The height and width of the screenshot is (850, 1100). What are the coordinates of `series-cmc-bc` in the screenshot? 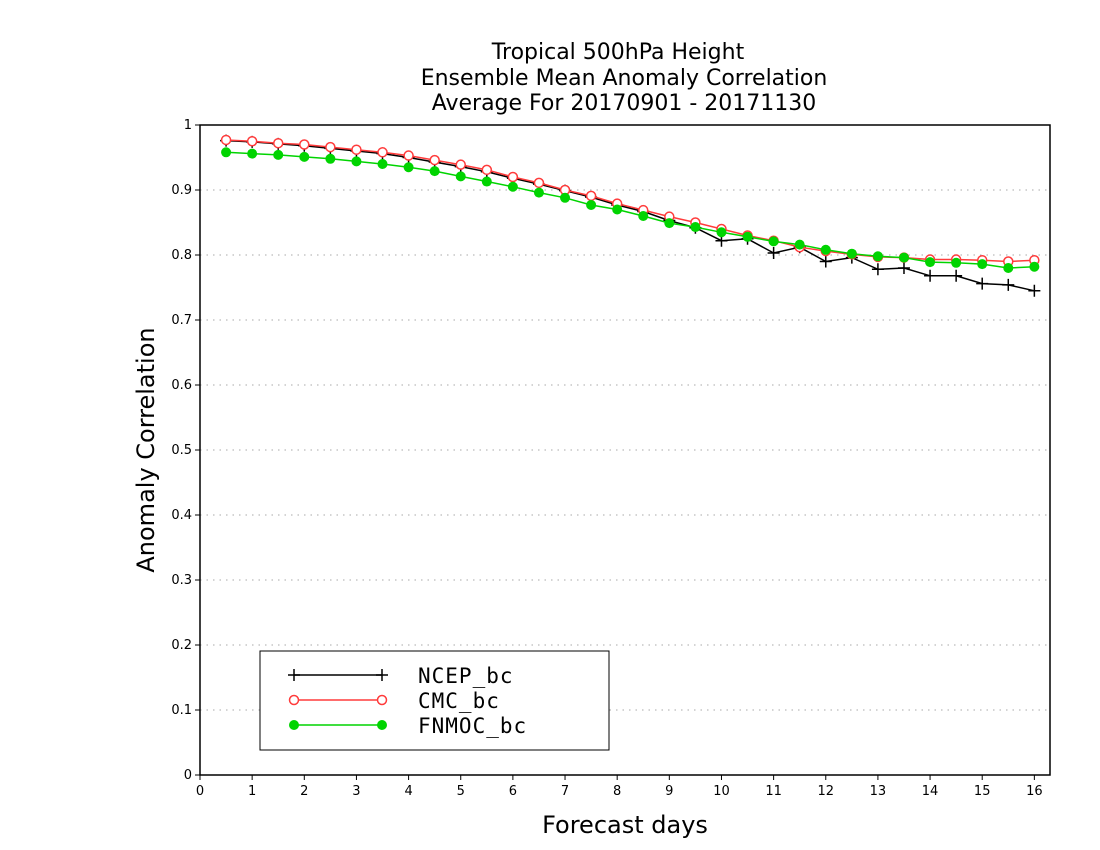 It's located at (630, 200).